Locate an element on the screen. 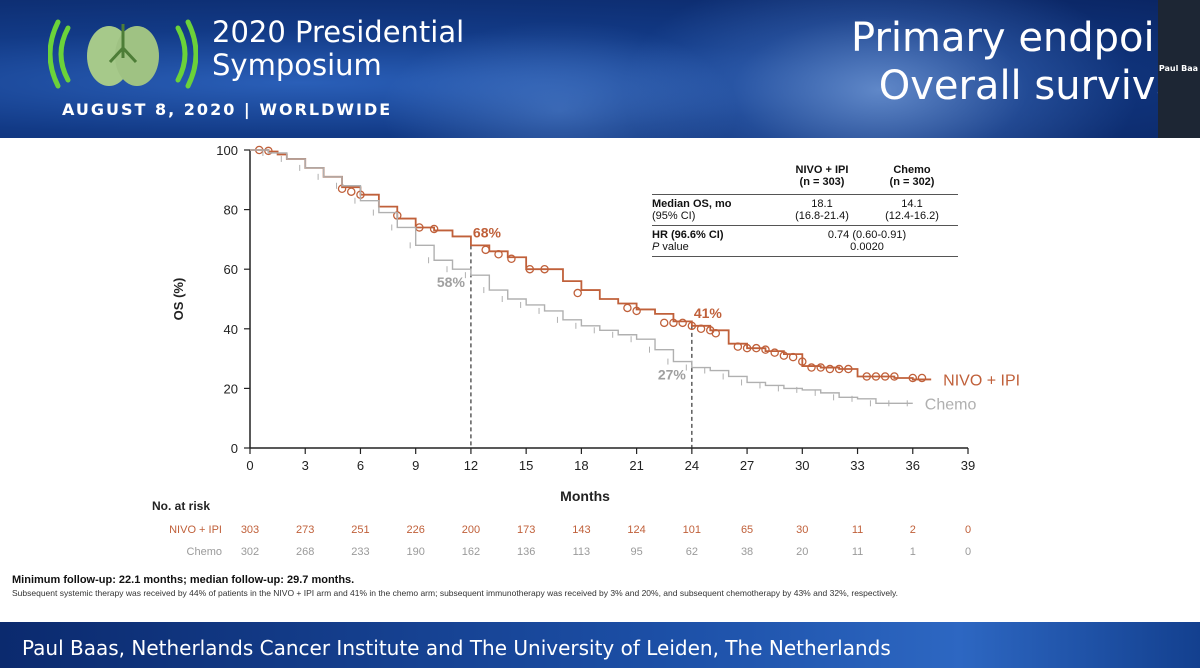 This screenshot has width=1200, height=668. lungs-broadcast-icon is located at coordinates (123, 54).